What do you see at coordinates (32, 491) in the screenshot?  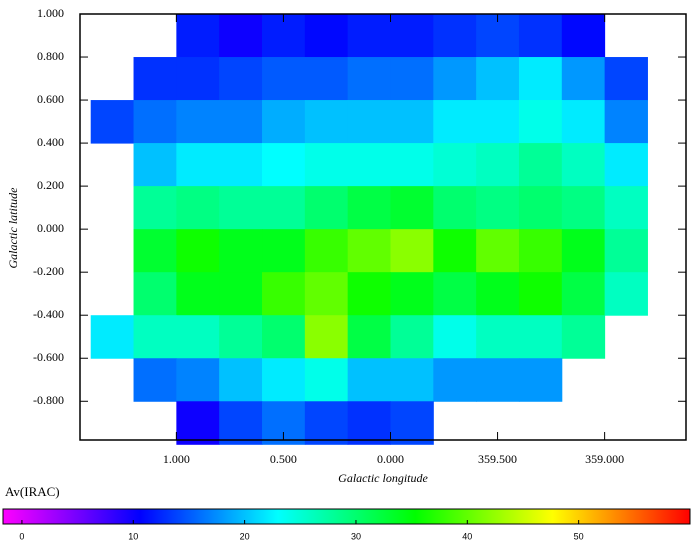 I see `colorbar-label: Av(IRAC)` at bounding box center [32, 491].